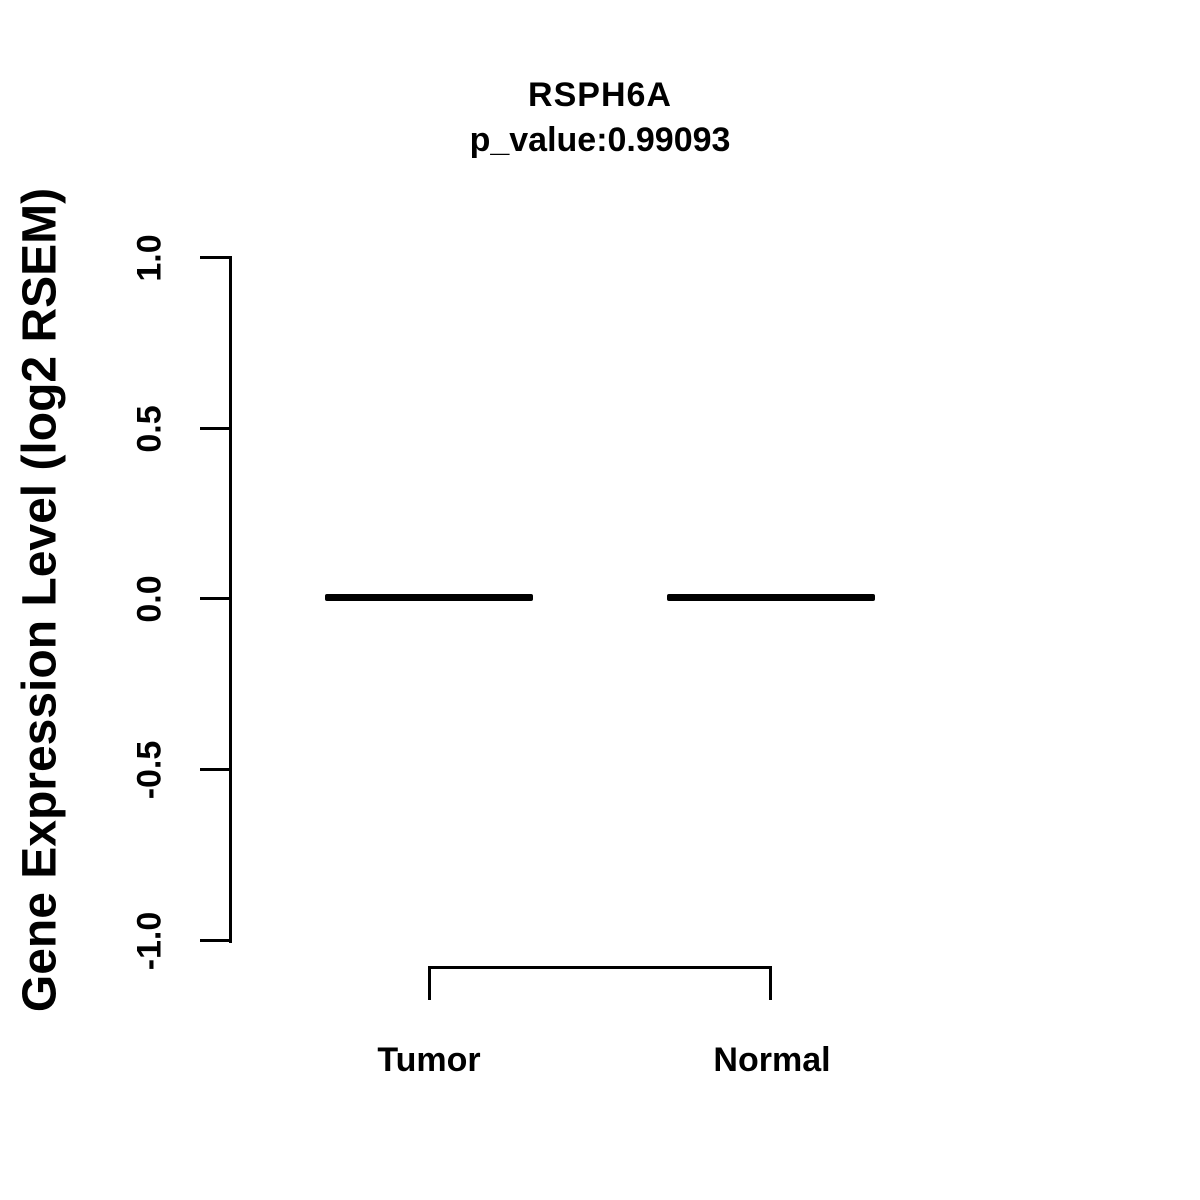  Describe the element at coordinates (772, 1060) in the screenshot. I see `x-label-normal: Normal` at that location.